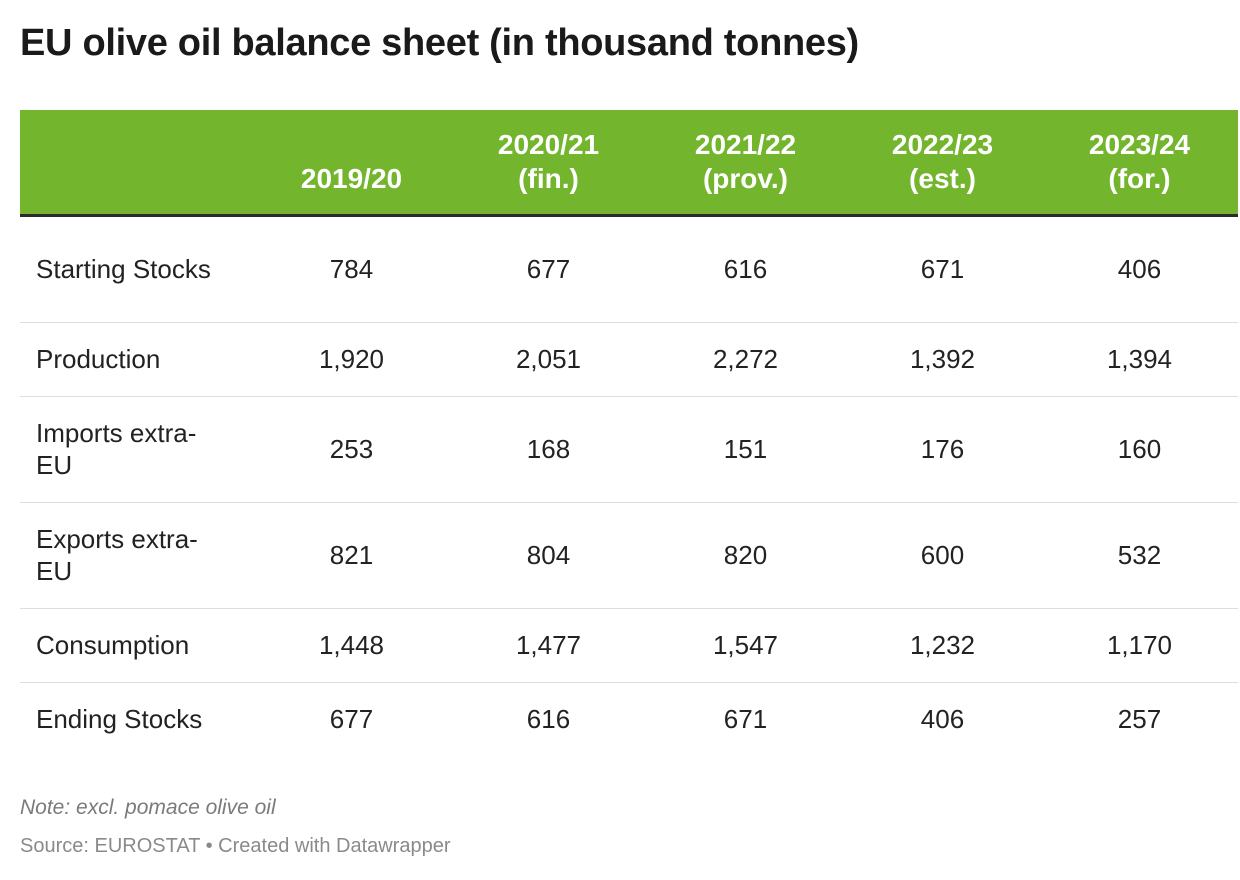 The height and width of the screenshot is (880, 1240). Describe the element at coordinates (548, 178) in the screenshot. I see `column-header-status: (fin.)` at that location.